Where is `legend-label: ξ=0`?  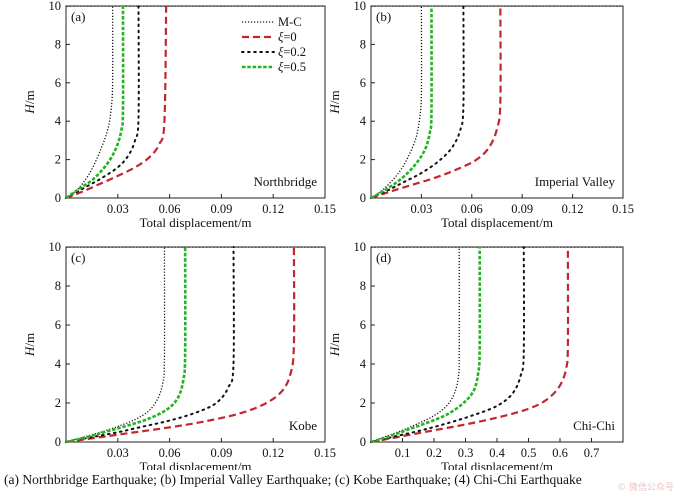 legend-label: ξ=0 is located at coordinates (287, 37).